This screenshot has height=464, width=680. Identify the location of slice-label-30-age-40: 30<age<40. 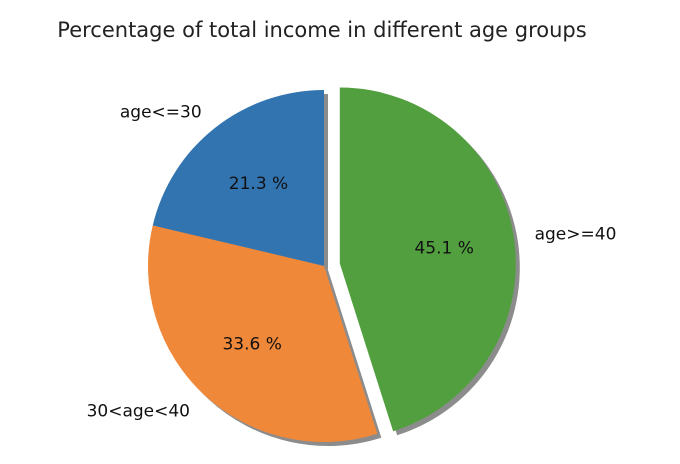
(138, 412).